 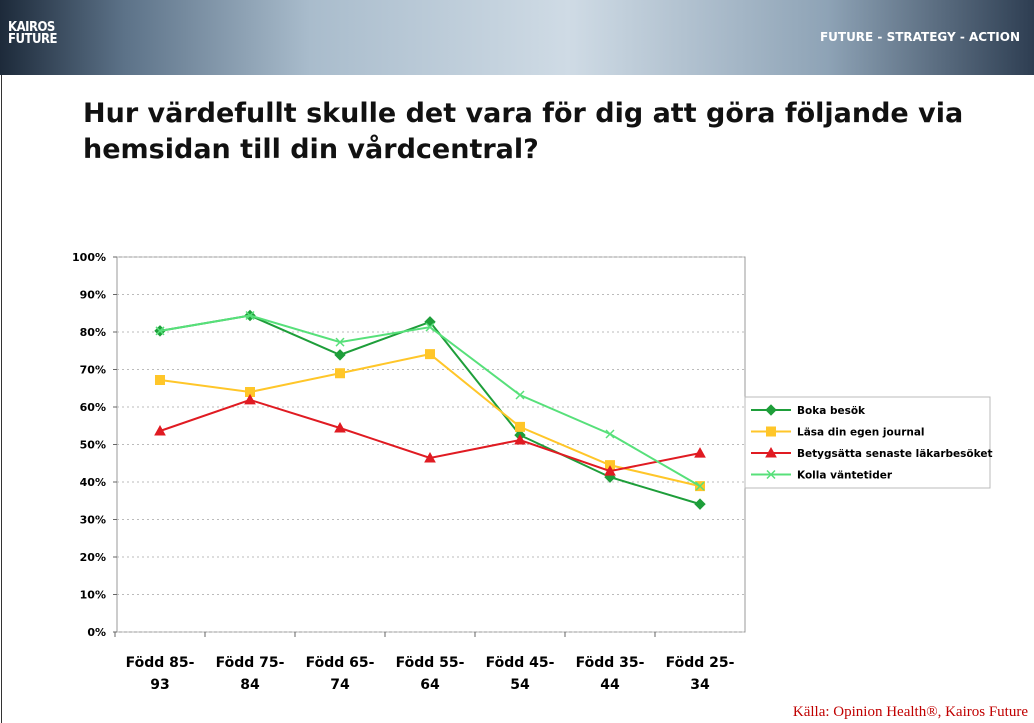 What do you see at coordinates (910, 712) in the screenshot?
I see `source-note: Källa: Opinion Health®, Kairos Future` at bounding box center [910, 712].